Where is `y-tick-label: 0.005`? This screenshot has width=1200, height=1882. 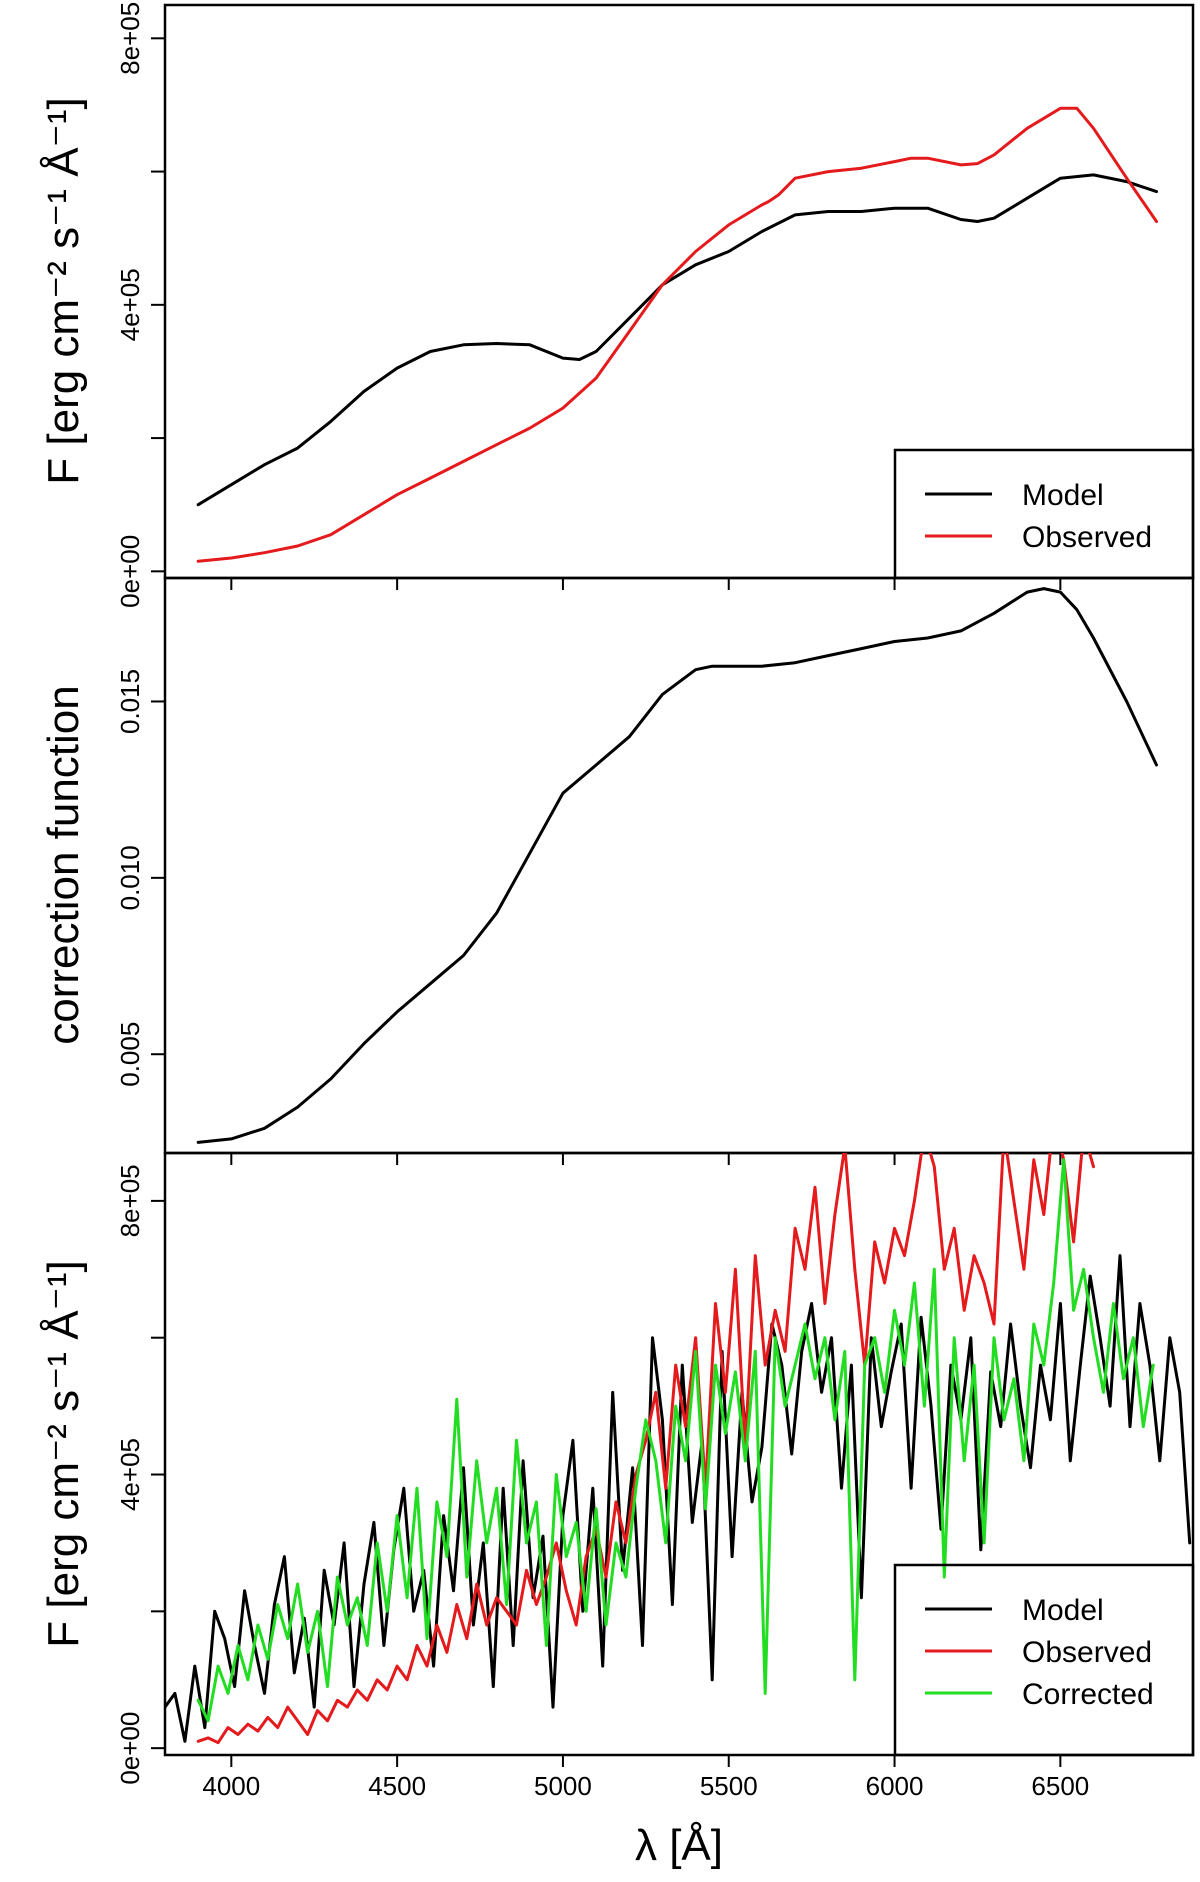
y-tick-label: 0.005 is located at coordinates (130, 1054).